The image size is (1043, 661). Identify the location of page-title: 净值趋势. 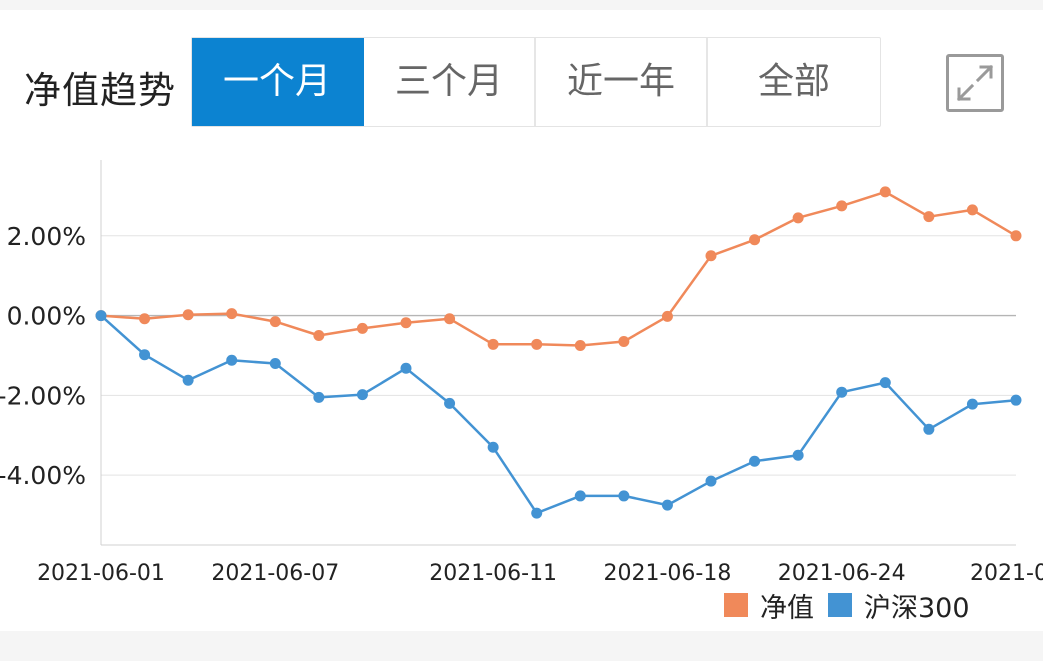
(100, 90).